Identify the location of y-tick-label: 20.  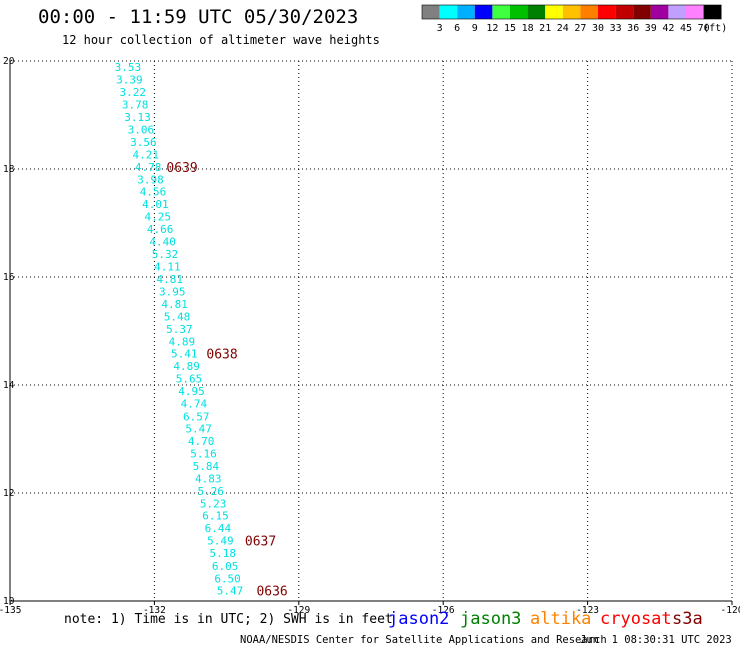
(9, 61).